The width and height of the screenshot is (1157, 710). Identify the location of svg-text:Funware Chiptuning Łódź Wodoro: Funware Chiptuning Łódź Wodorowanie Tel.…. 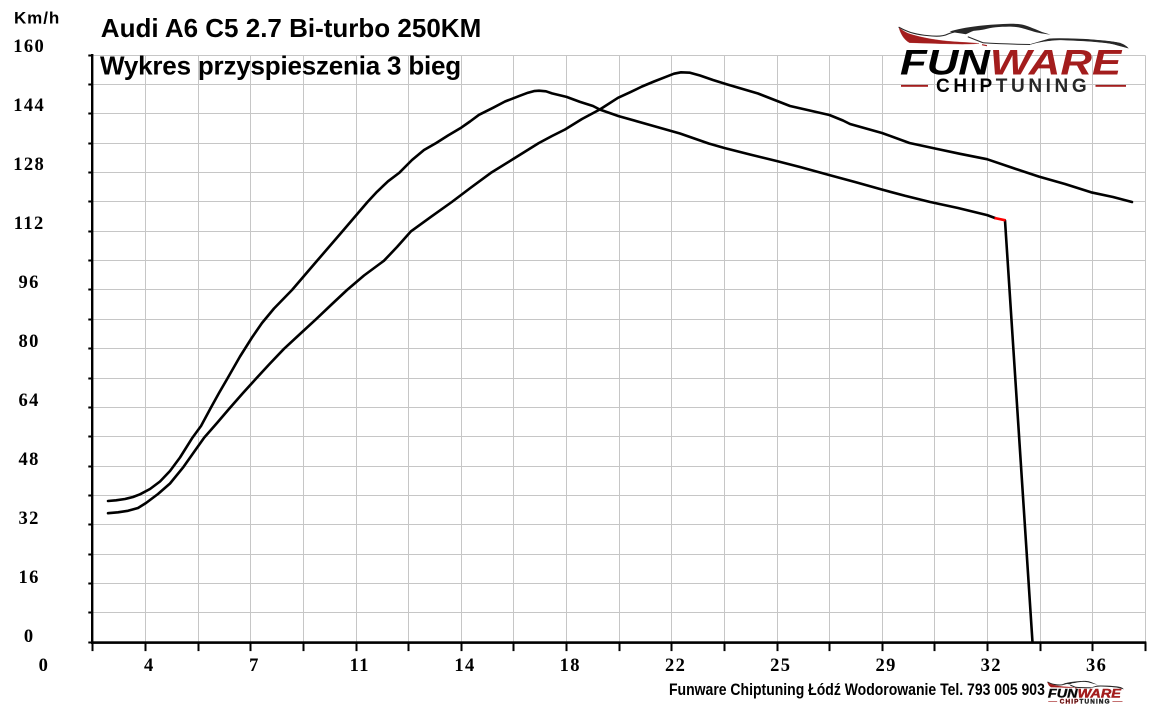
(857, 690).